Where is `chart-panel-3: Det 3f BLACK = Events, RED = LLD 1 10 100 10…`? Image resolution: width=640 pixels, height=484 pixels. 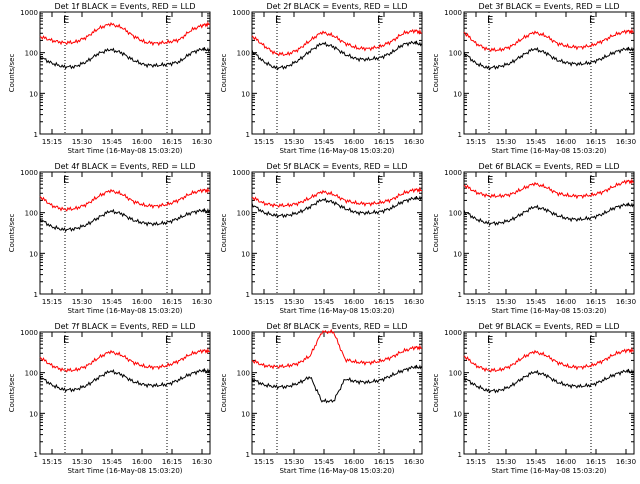
chart-panel-3: Det 3f BLACK = Events, RED = LLD 1 10 100 10… is located at coordinates (534, 78).